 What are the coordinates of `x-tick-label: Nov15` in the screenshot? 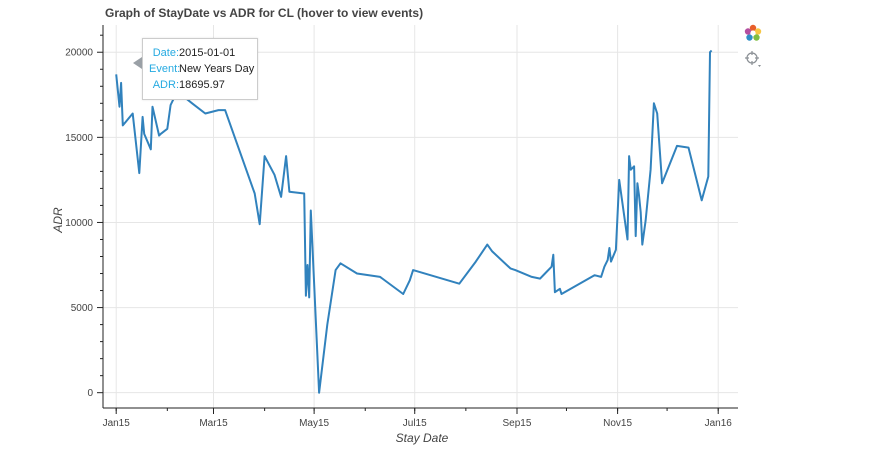 It's located at (617, 423).